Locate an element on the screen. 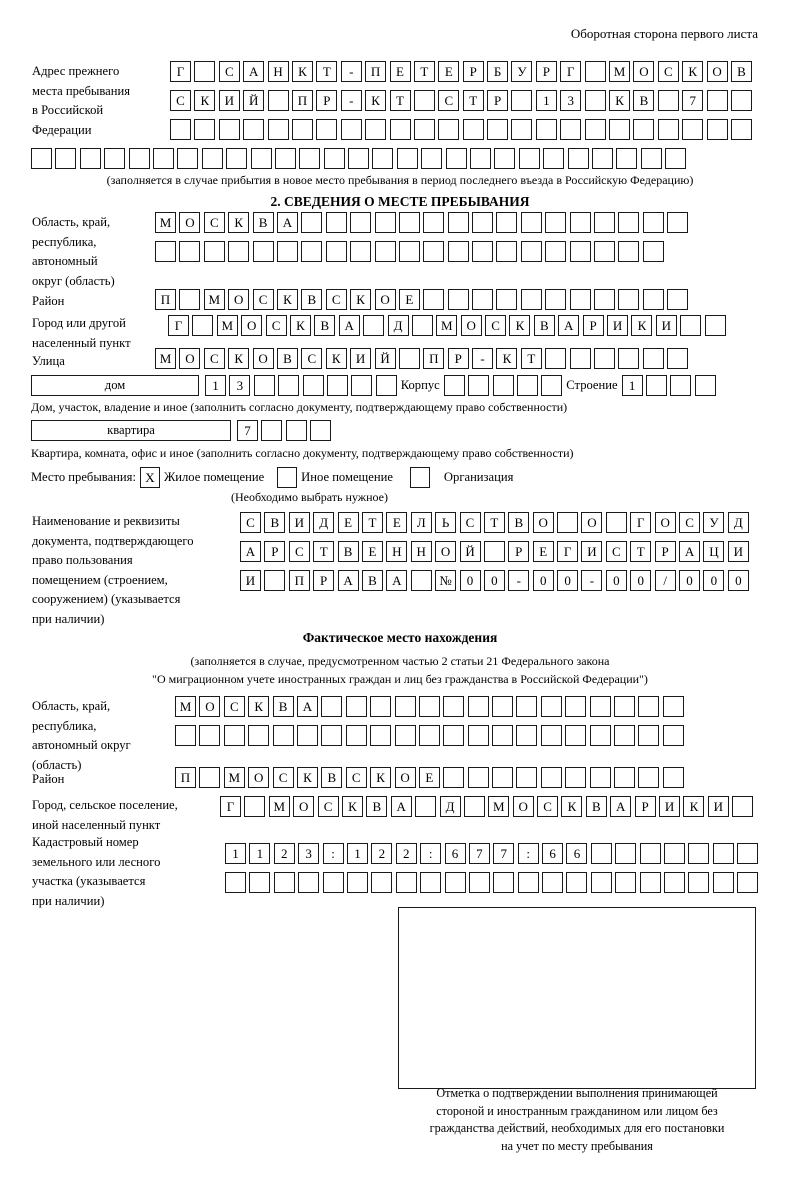 The width and height of the screenshot is (800, 1180). char-cell: 0 is located at coordinates (494, 580).